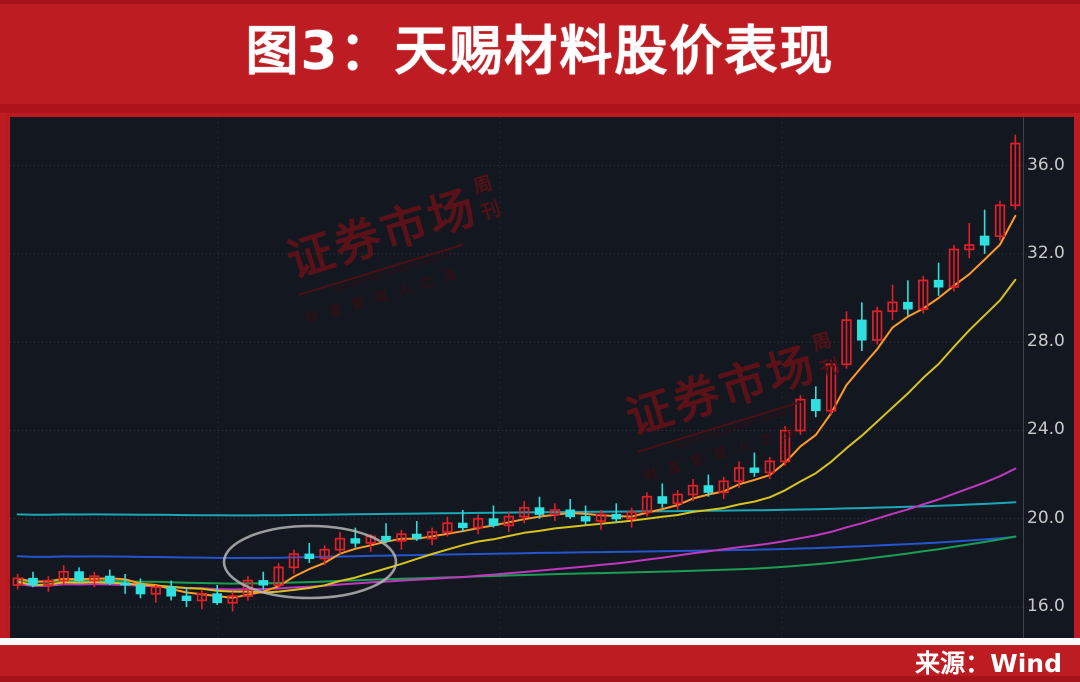 Image resolution: width=1080 pixels, height=682 pixels. Describe the element at coordinates (516, 509) in the screenshot. I see `ma-line-ma250` at that location.